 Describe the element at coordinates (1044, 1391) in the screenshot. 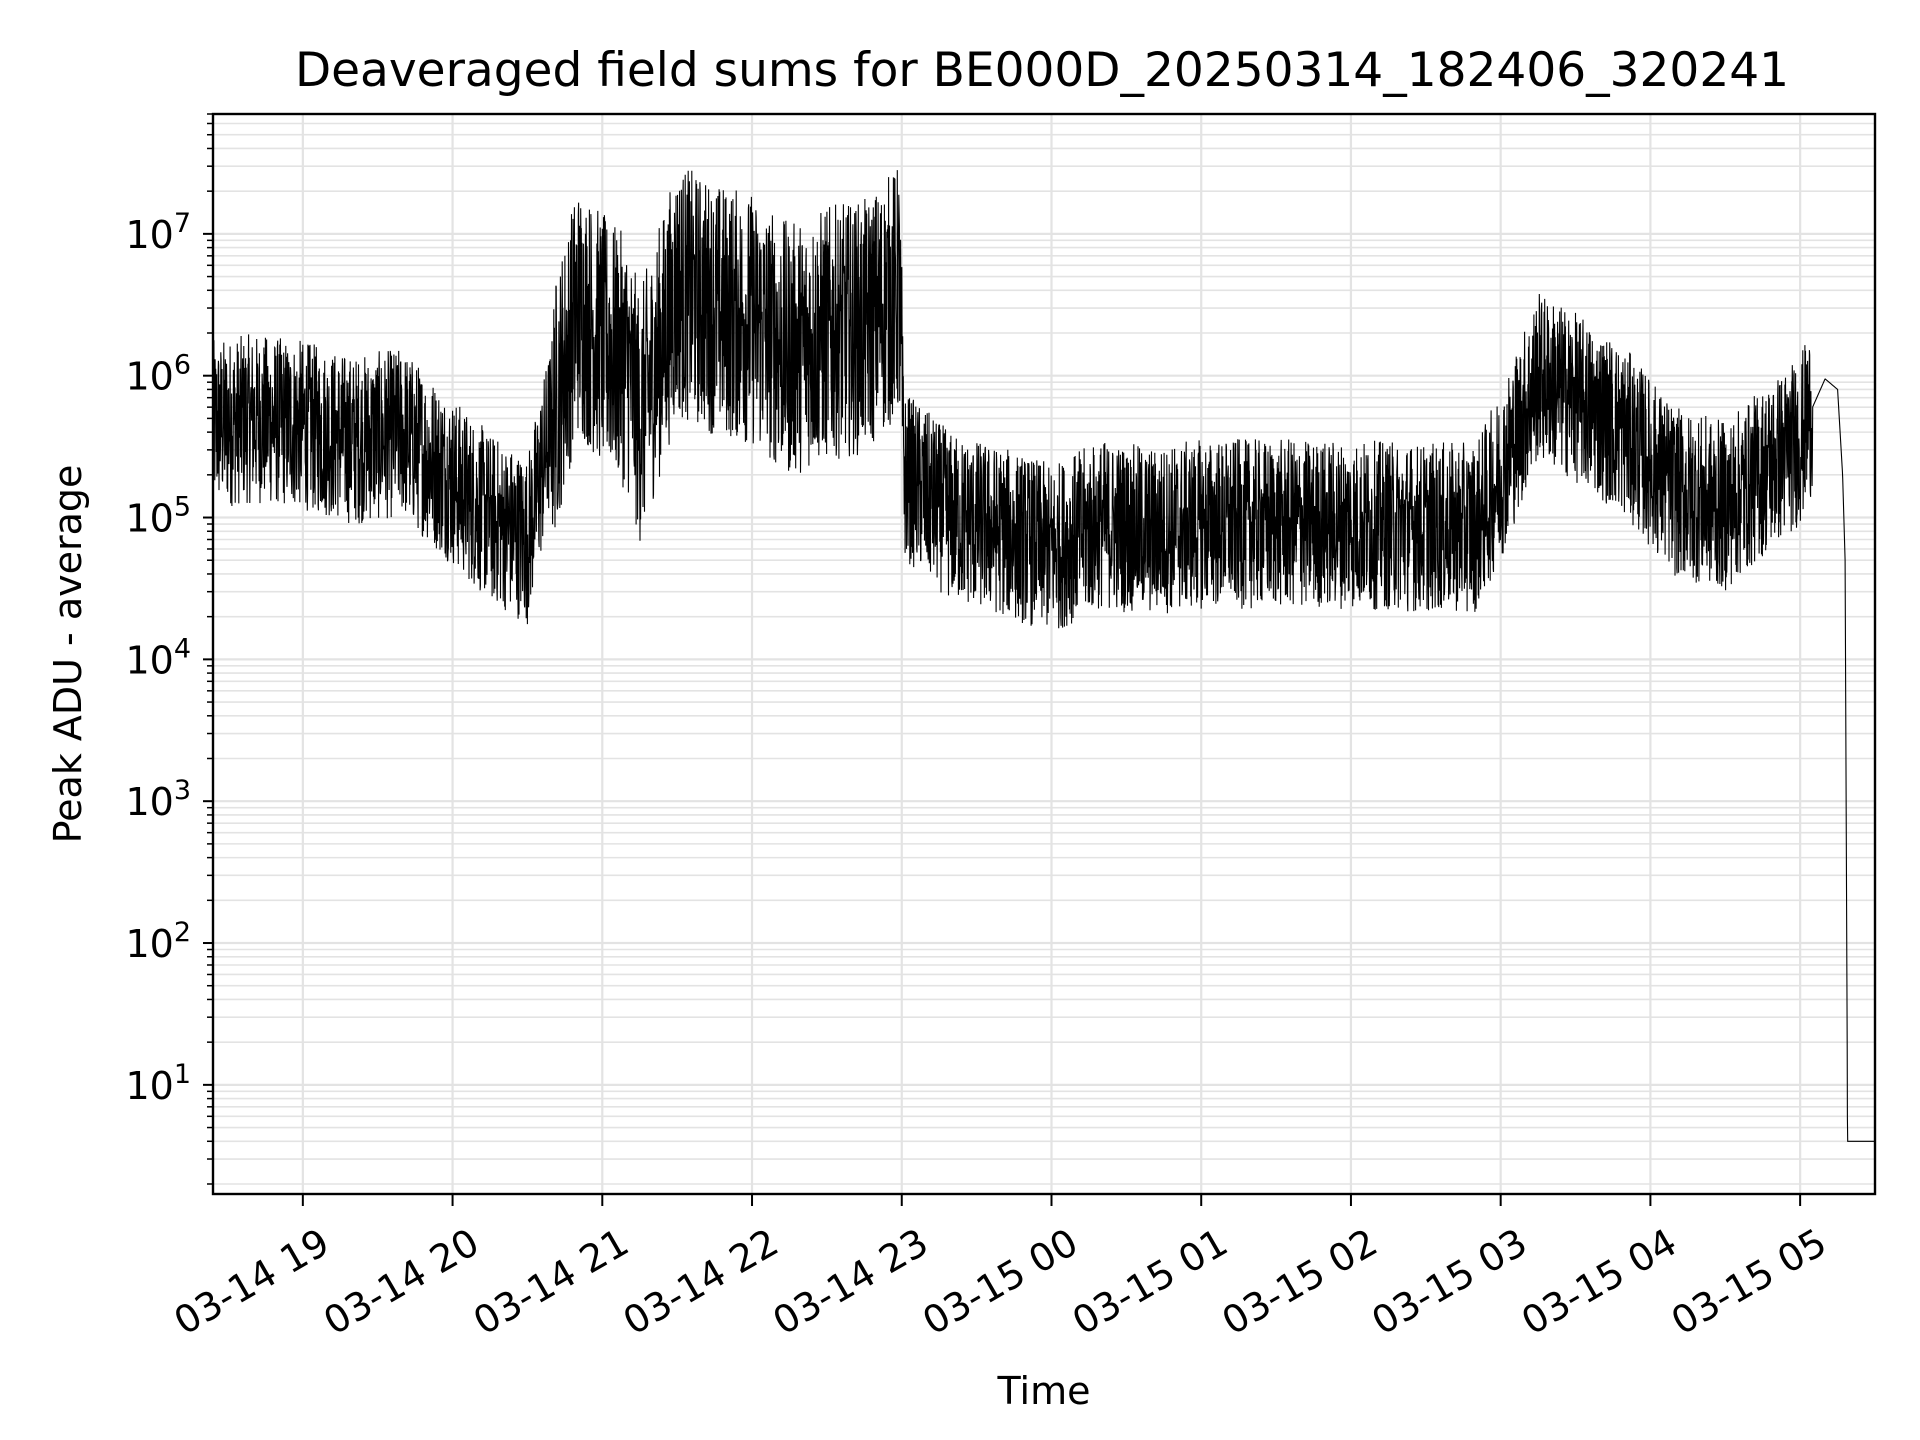

I see `x-axis-label: Time` at that location.